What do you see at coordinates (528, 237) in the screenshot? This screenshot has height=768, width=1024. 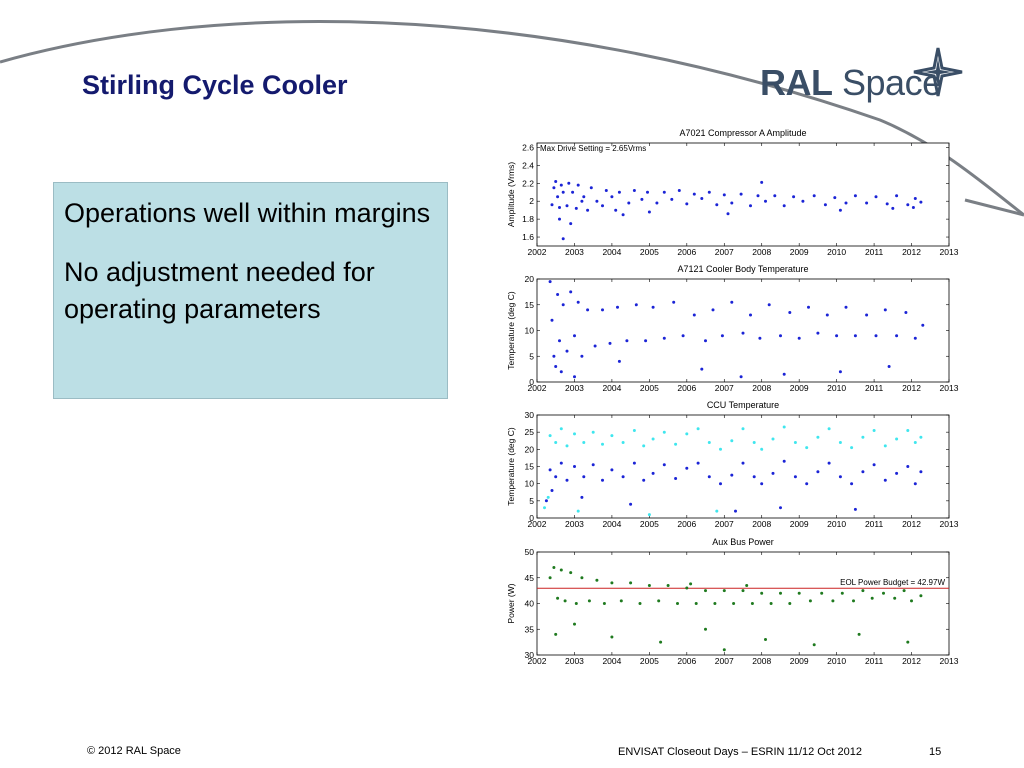 I see `y-tick-label: 1.6` at bounding box center [528, 237].